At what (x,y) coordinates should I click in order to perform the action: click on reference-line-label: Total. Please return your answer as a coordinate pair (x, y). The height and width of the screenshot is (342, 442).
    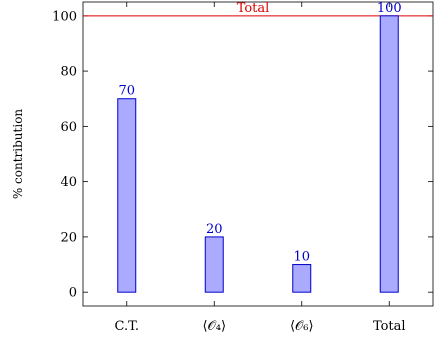
    Looking at the image, I should click on (253, 8).